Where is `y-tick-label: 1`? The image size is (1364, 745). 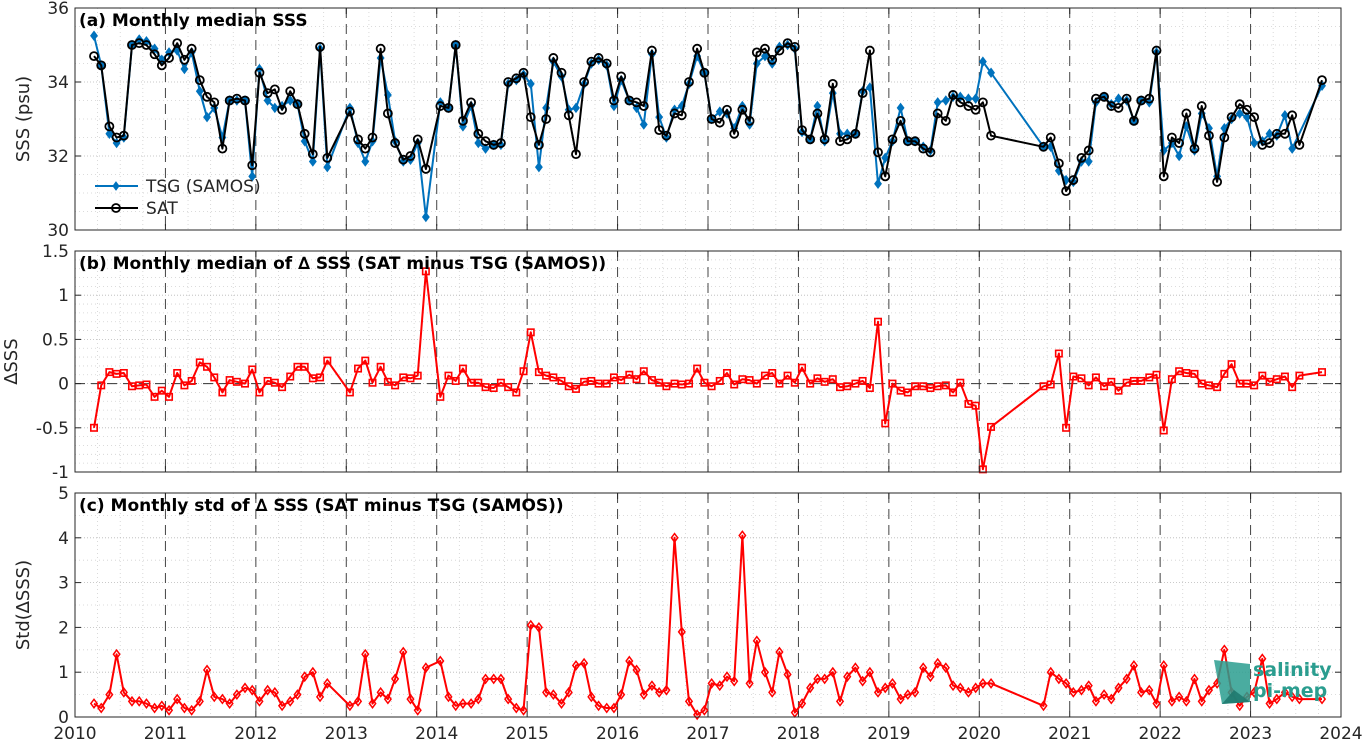 y-tick-label: 1 is located at coordinates (63, 296).